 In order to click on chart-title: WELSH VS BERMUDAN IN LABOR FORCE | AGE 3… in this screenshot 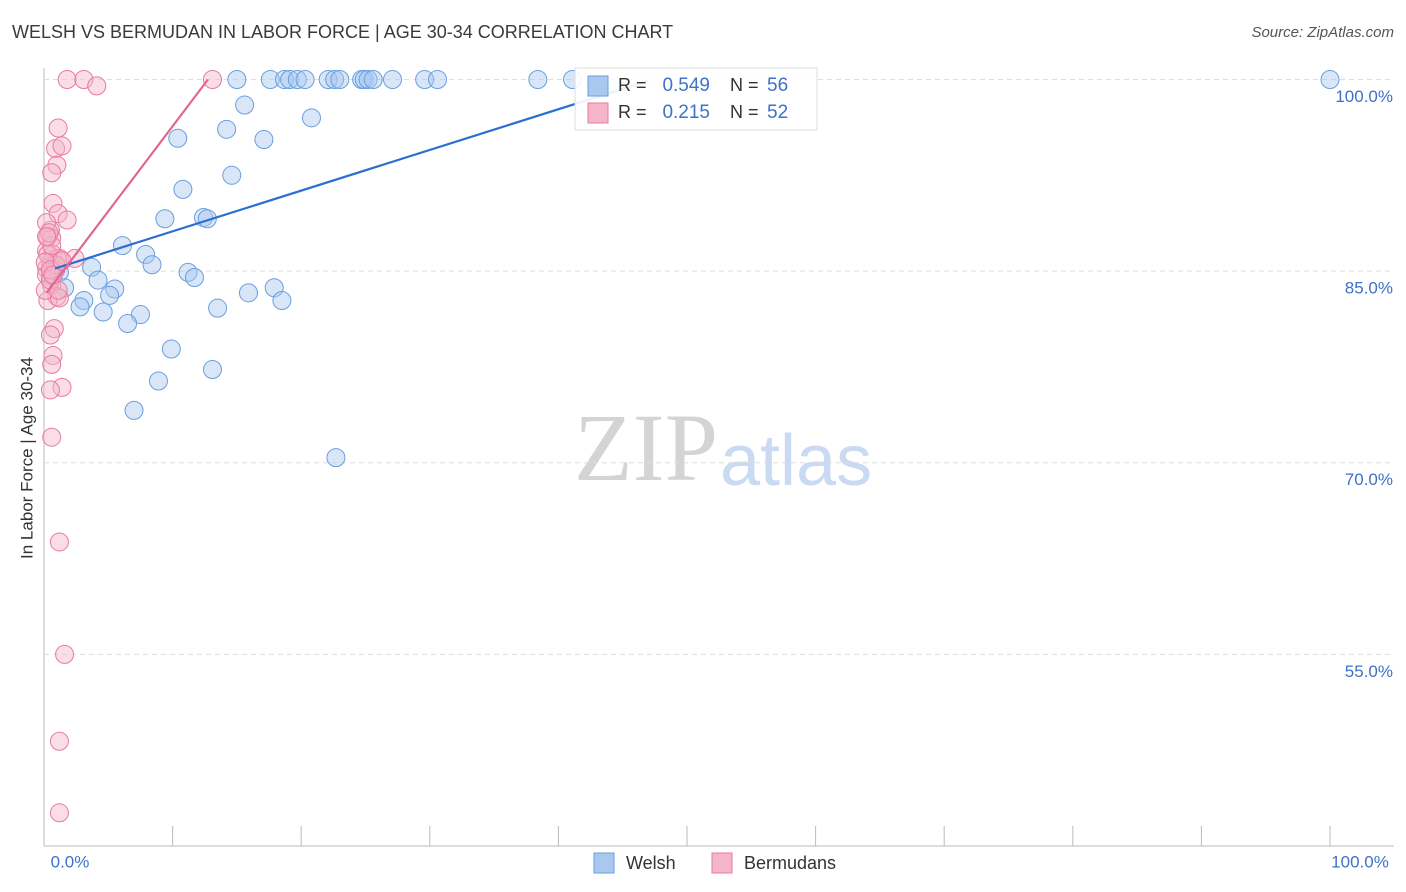, I will do `click(342, 32)`.